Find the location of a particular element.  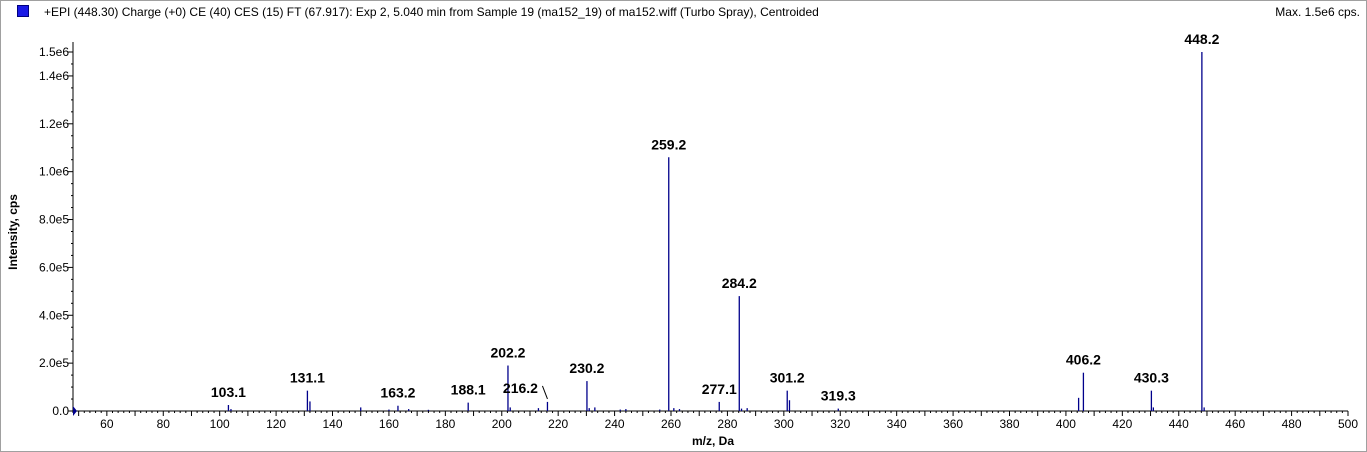

peak-label-163.2: 163.2 is located at coordinates (397, 393).